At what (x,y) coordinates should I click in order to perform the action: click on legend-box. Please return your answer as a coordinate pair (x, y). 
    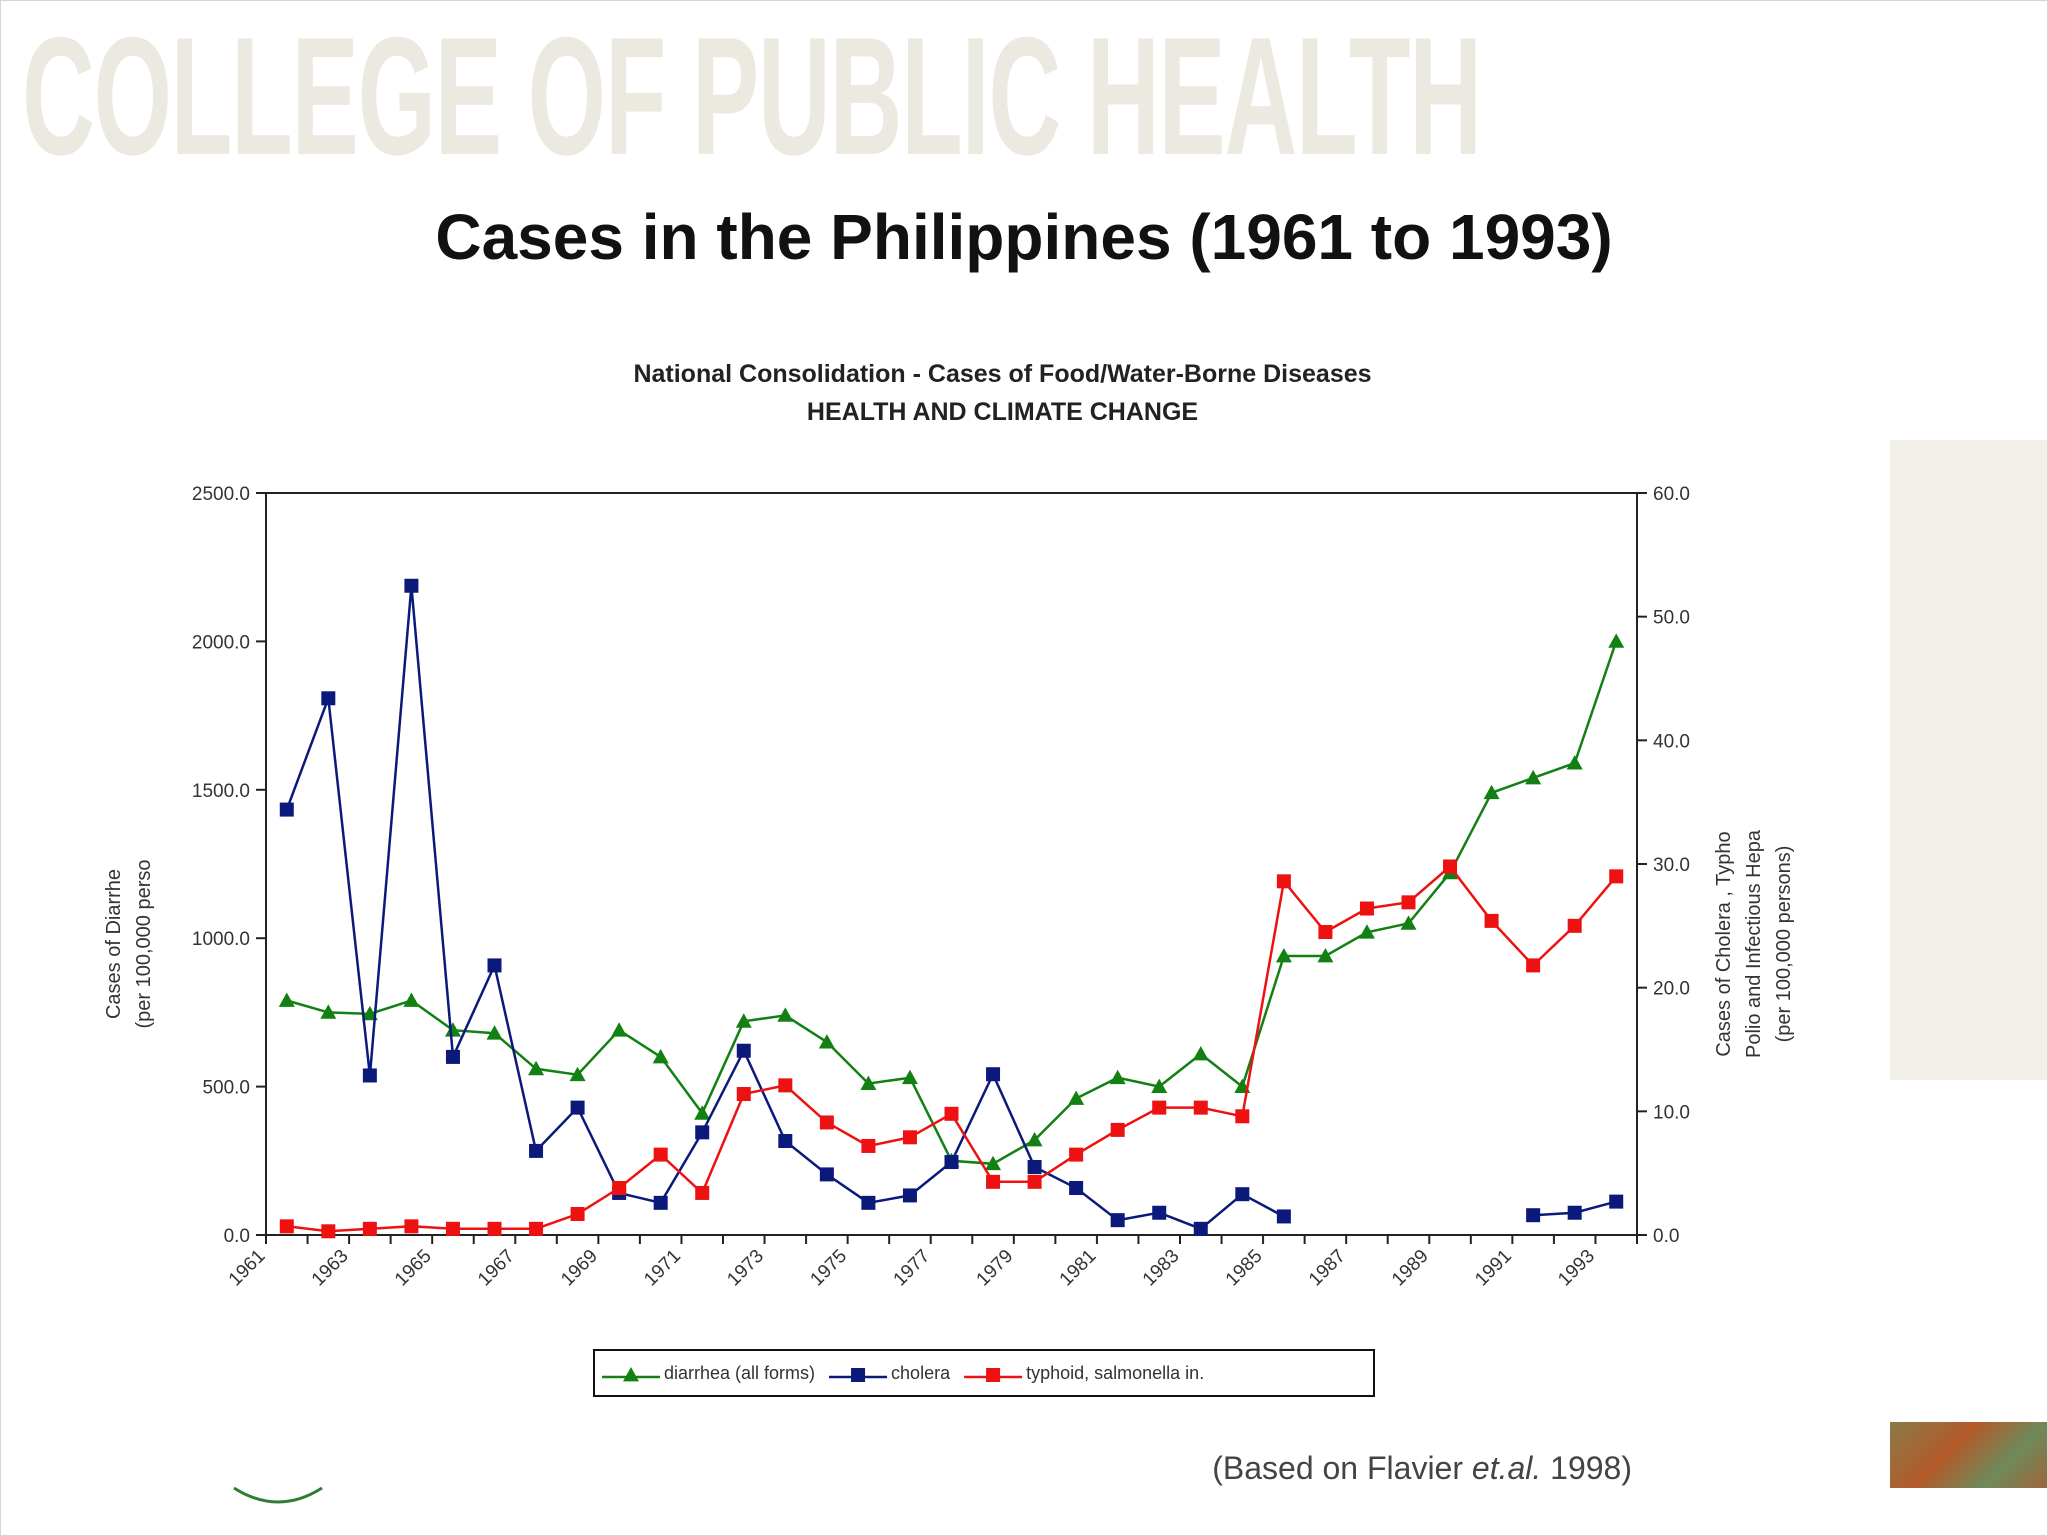
    Looking at the image, I should click on (984, 1373).